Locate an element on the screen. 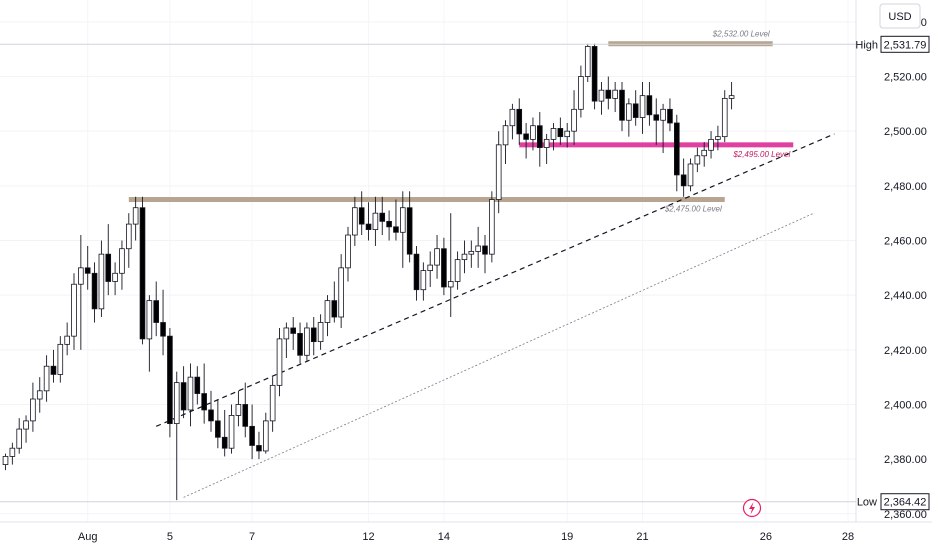  price-tick-label: 2,360.00 is located at coordinates (905, 515).